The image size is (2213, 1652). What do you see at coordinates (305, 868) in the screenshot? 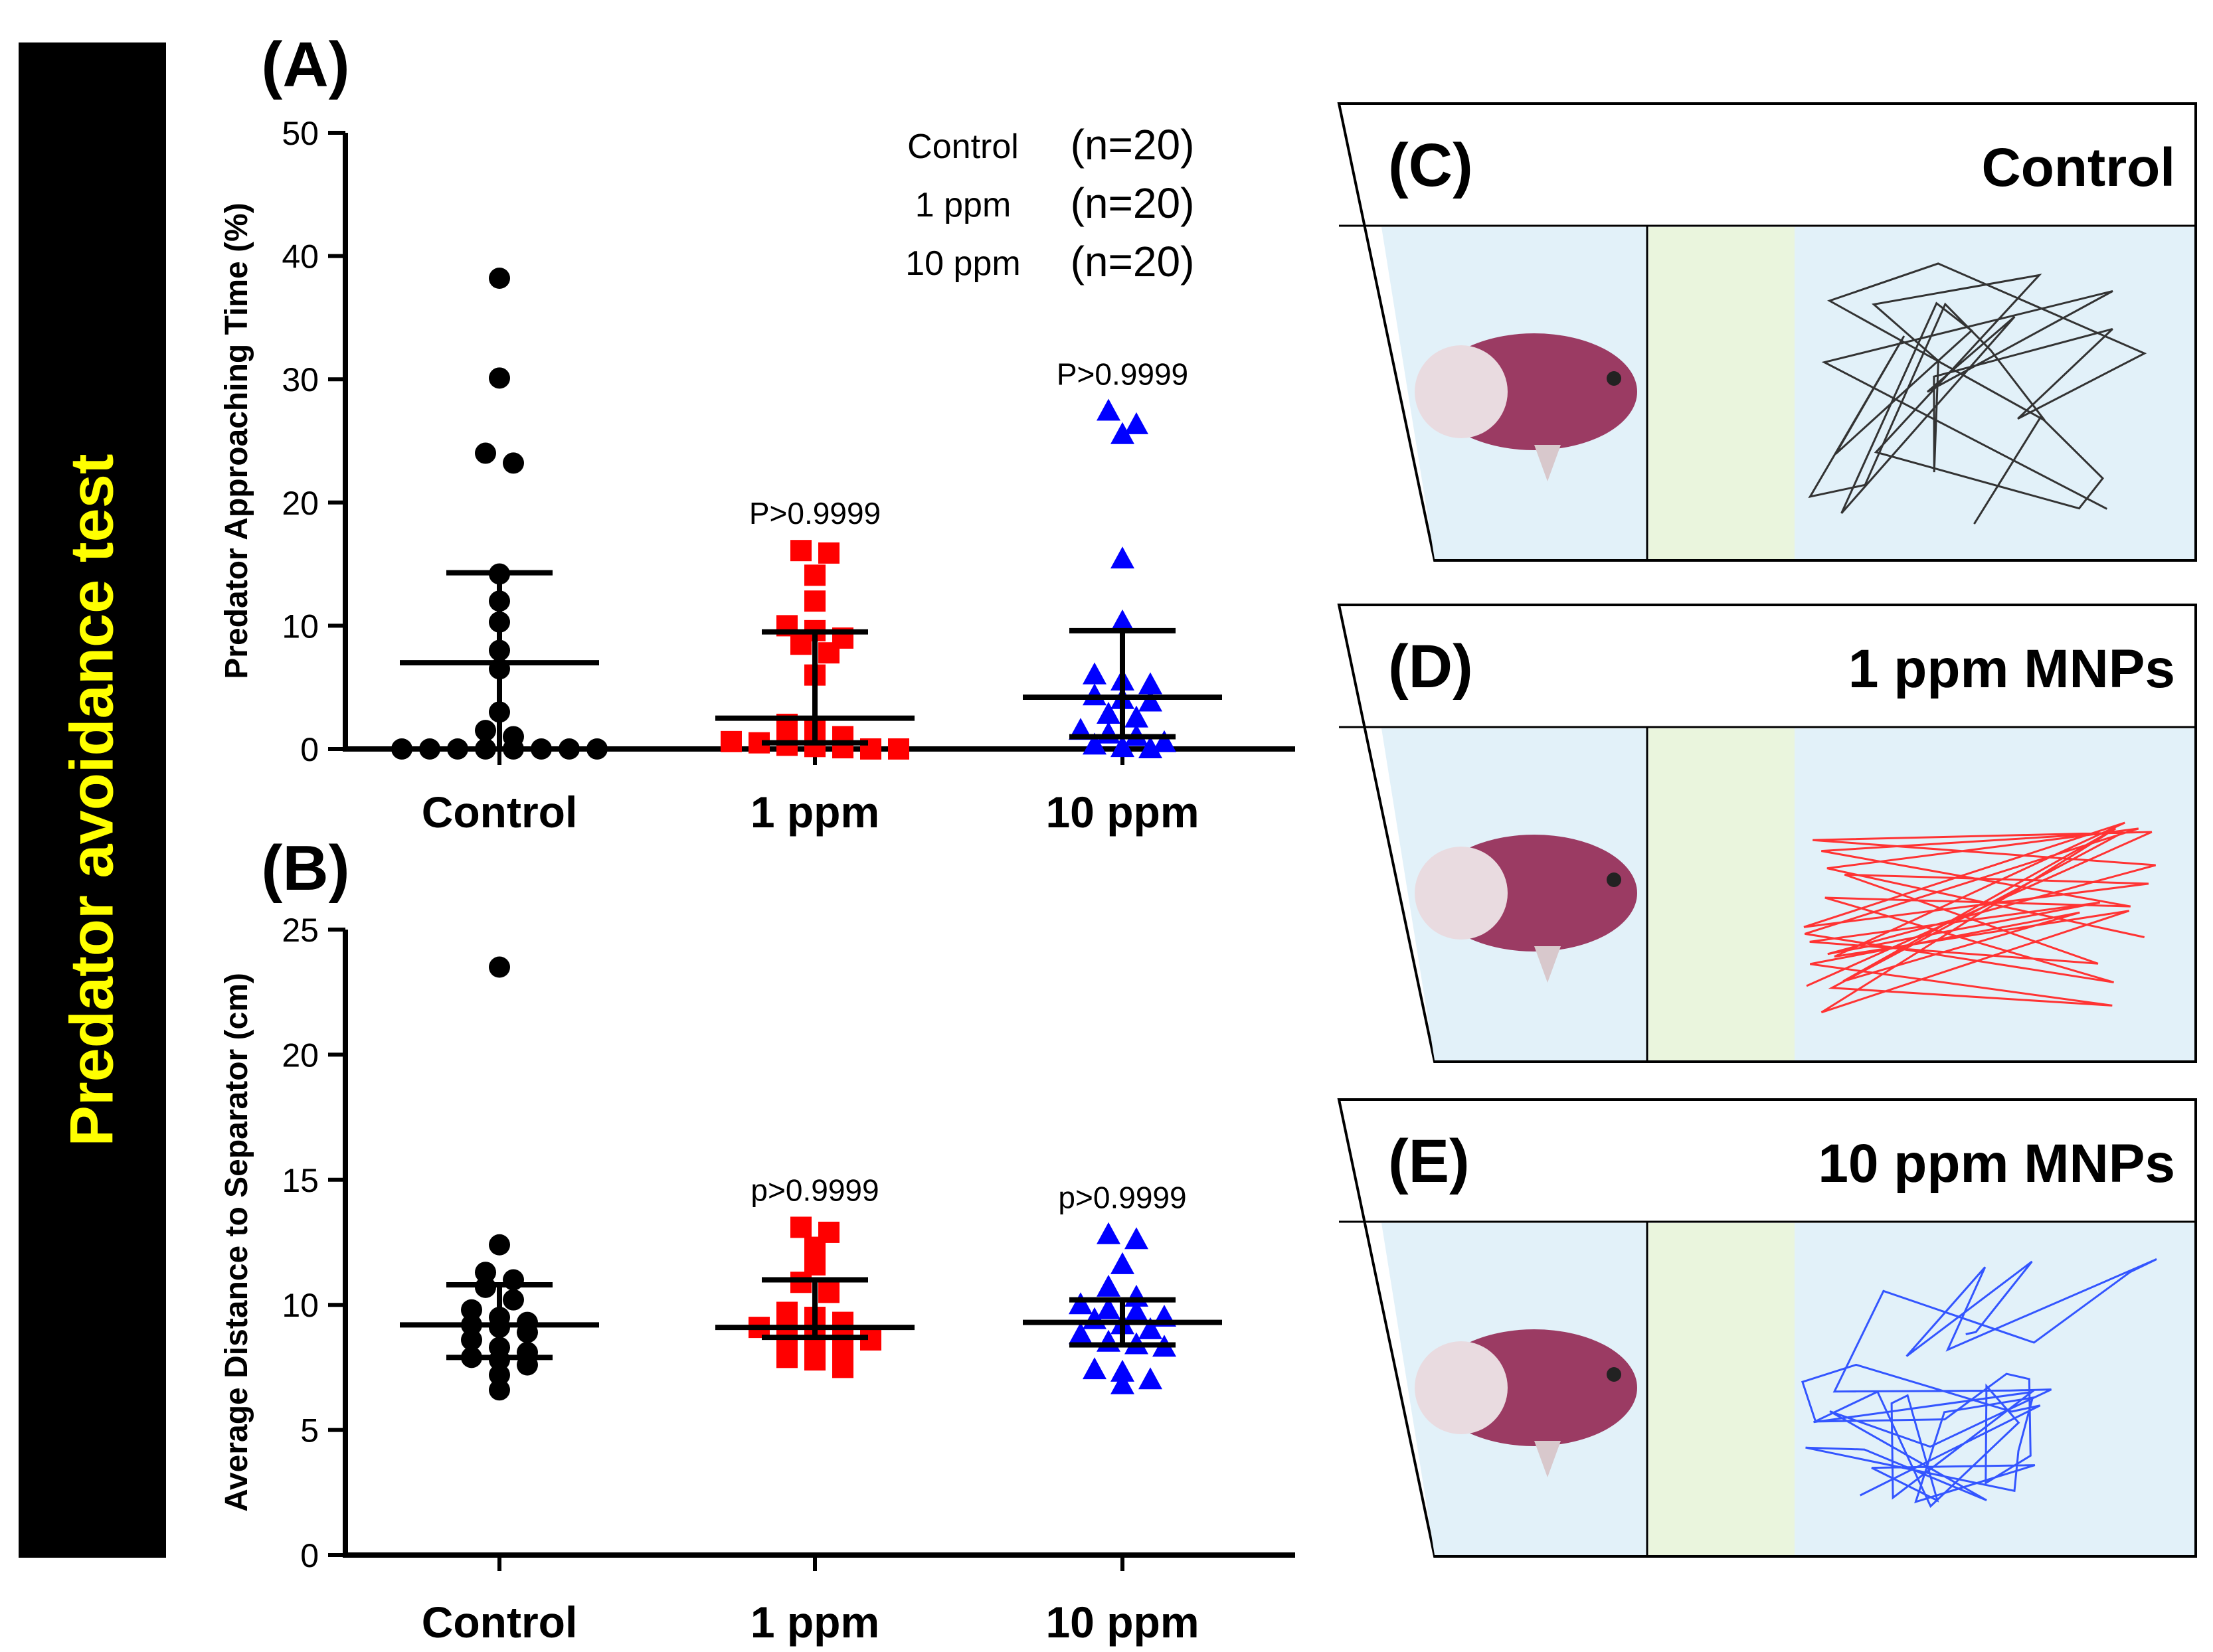
I see `panel-label: (B)` at bounding box center [305, 868].